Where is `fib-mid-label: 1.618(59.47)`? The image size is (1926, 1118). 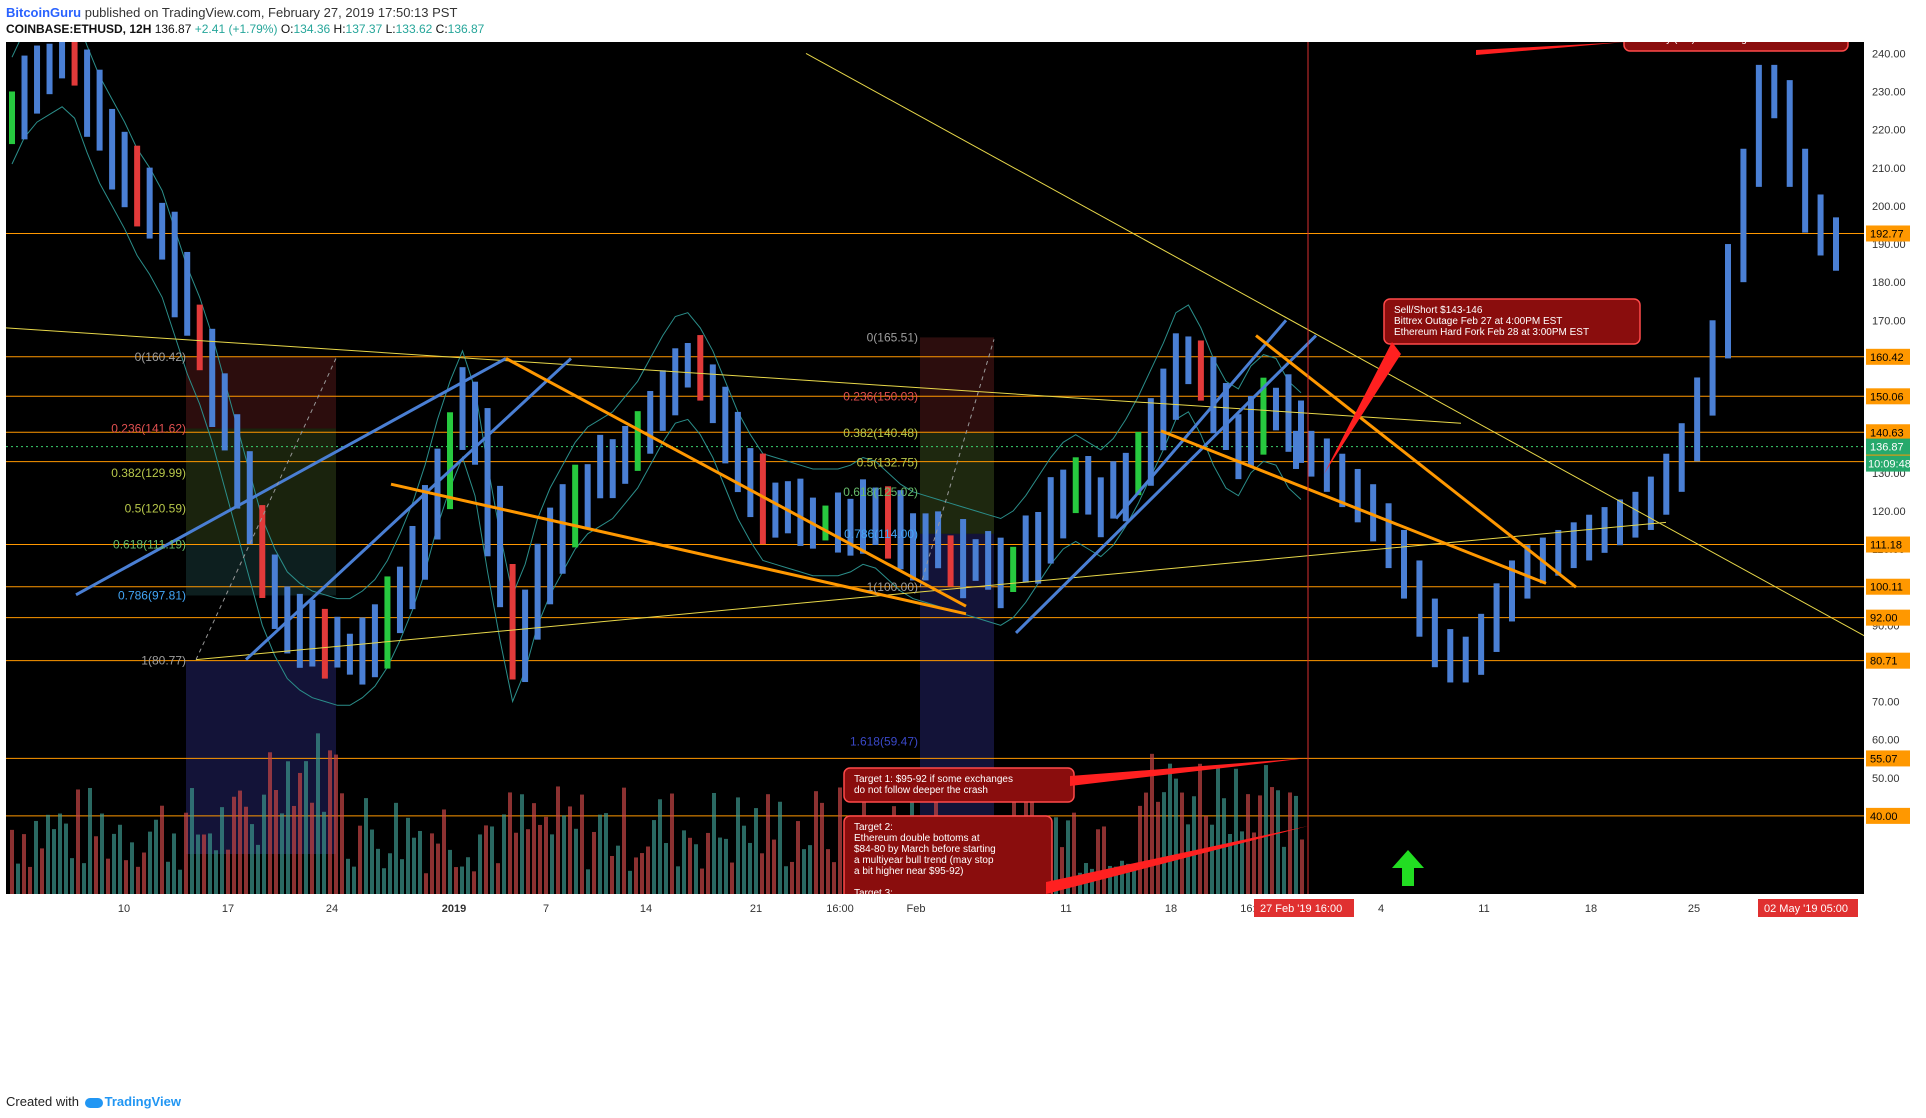
fib-mid-label: 1.618(59.47) is located at coordinates (884, 742).